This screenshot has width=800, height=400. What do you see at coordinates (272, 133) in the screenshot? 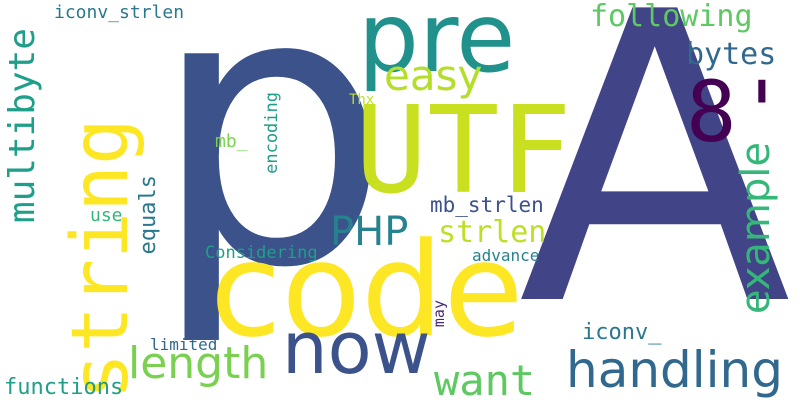
I see `word-encoding: encoding` at bounding box center [272, 133].